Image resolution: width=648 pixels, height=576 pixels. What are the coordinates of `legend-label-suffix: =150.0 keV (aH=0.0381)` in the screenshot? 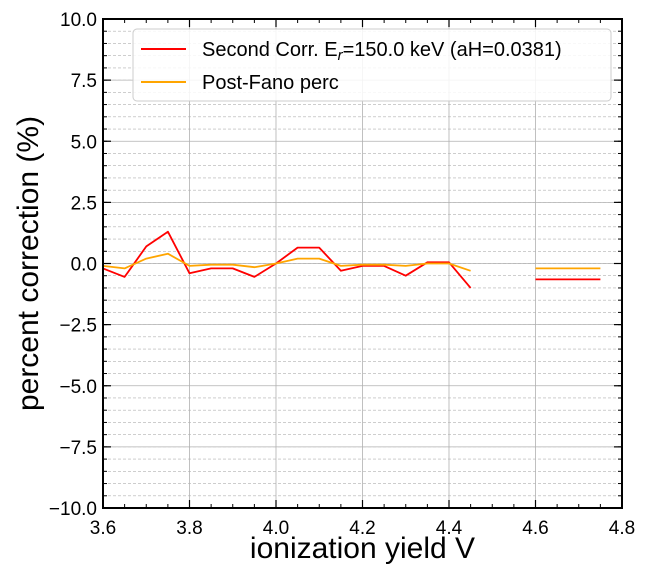 It's located at (452, 50).